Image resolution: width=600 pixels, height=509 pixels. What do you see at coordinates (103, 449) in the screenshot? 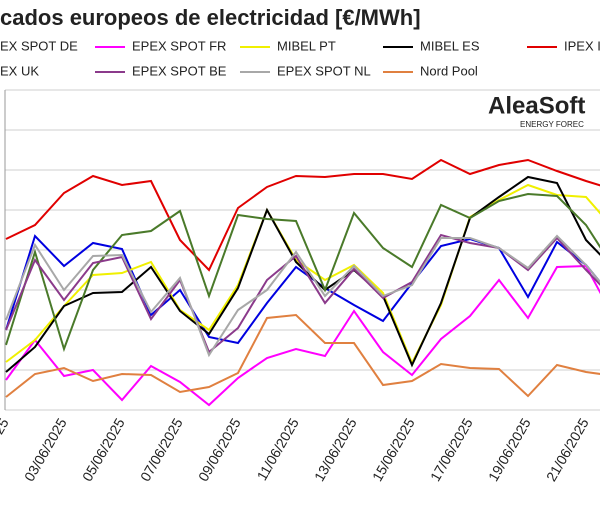
I see `x-tick-label: 05/06/2025` at bounding box center [103, 449].